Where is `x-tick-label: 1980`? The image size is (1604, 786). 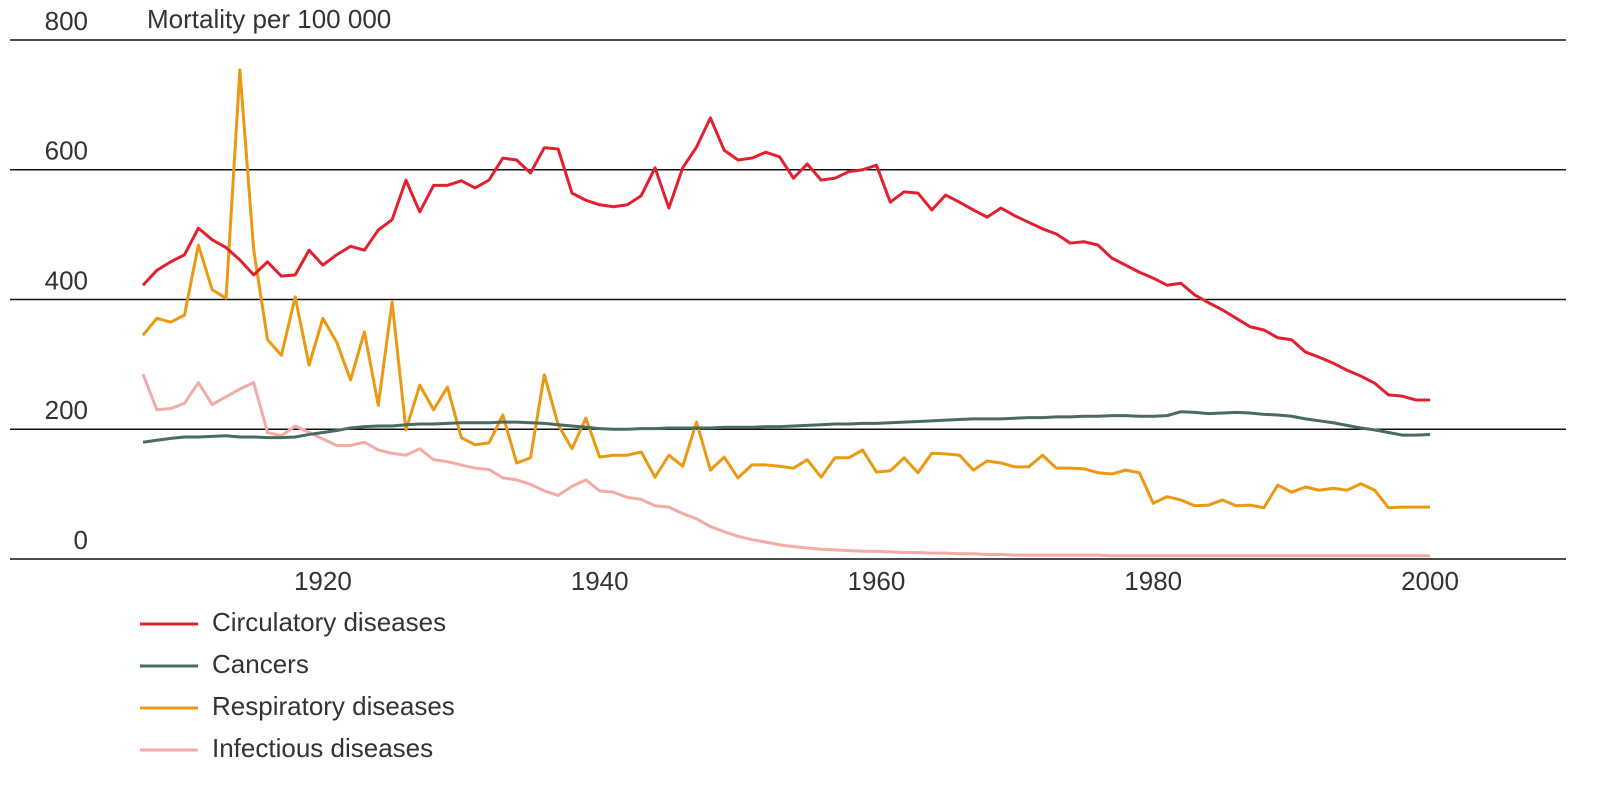
x-tick-label: 1980 is located at coordinates (1153, 581).